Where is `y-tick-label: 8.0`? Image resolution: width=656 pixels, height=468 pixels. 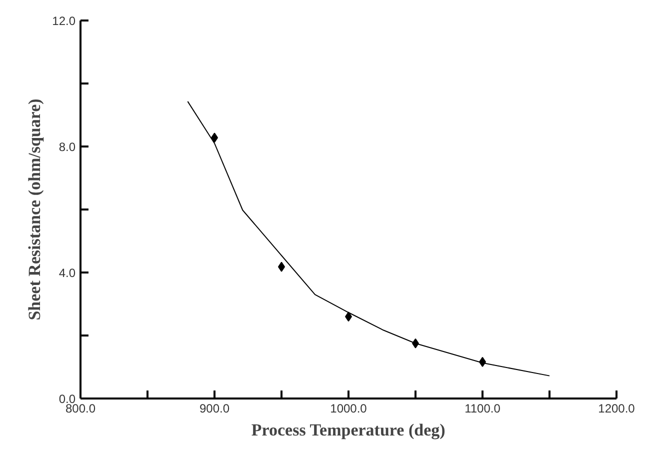 y-tick-label: 8.0 is located at coordinates (67, 147).